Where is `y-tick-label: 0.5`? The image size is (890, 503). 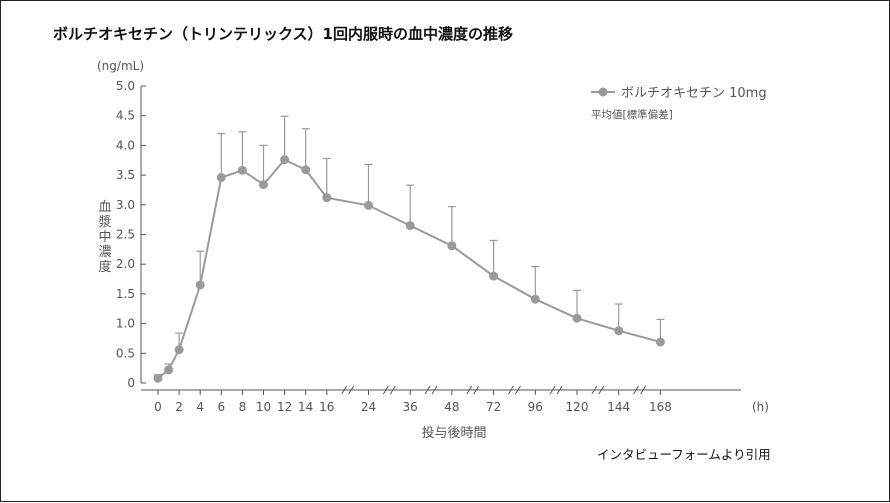
y-tick-label: 0.5 is located at coordinates (125, 353).